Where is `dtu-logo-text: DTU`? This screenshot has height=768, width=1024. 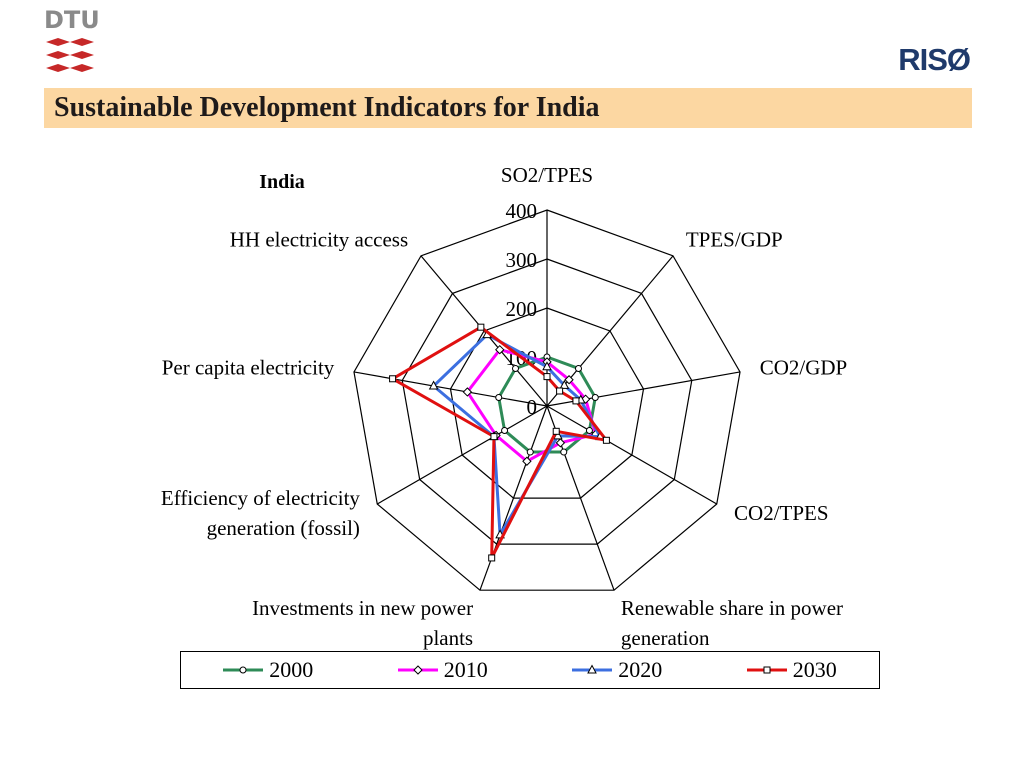 dtu-logo-text: DTU is located at coordinates (72, 20).